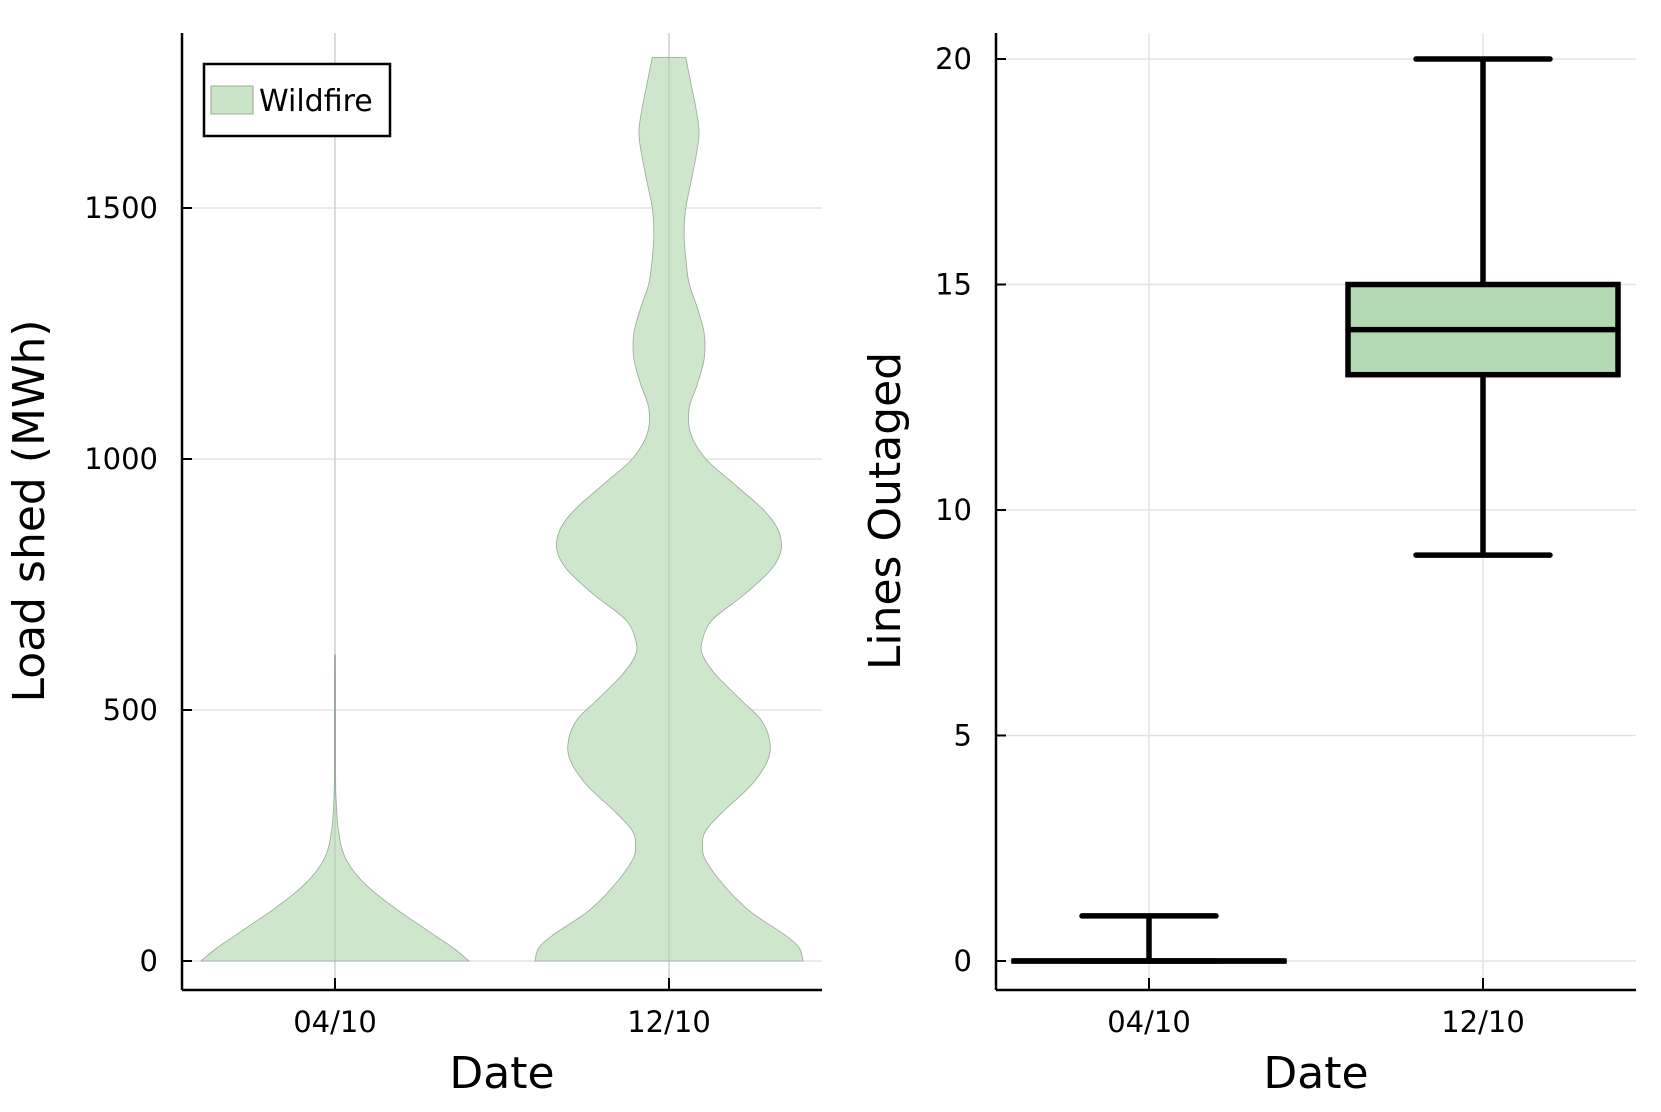 The width and height of the screenshot is (1661, 1112). What do you see at coordinates (232, 100) in the screenshot?
I see `legend-swatch` at bounding box center [232, 100].